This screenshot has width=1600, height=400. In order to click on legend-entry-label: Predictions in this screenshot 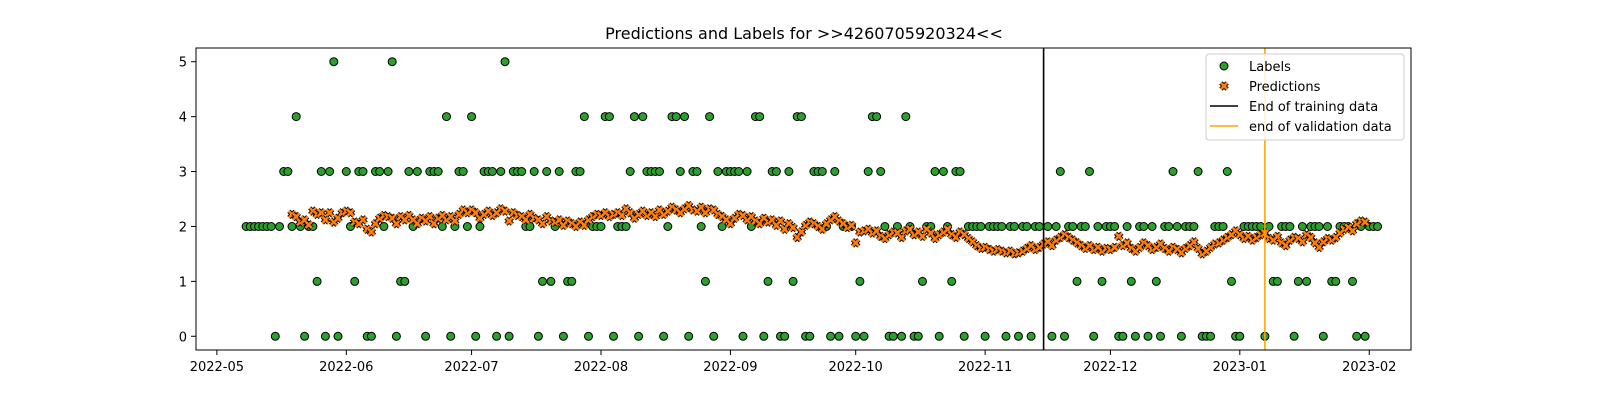, I will do `click(1285, 87)`.